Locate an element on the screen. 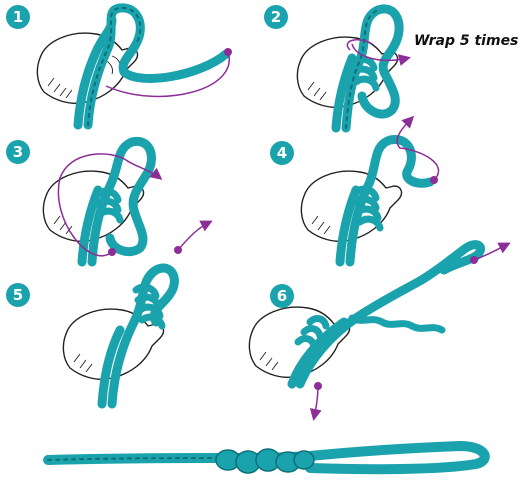  step-6-badge: 6 is located at coordinates (282, 296).